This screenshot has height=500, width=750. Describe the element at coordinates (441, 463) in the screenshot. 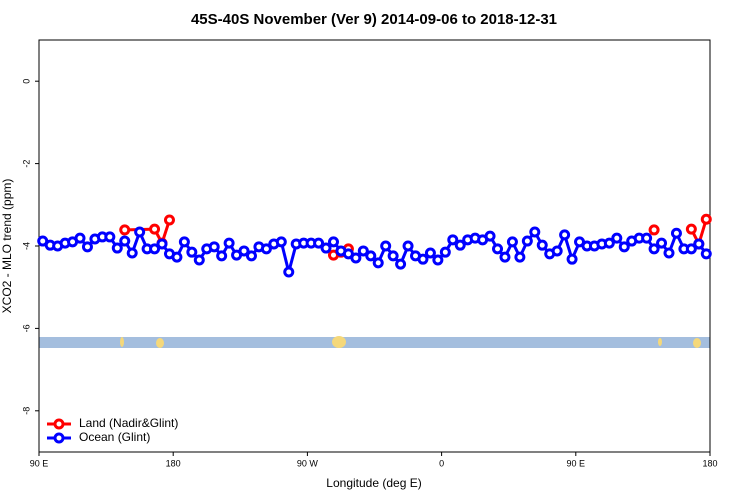

I see `x-tick-label: 0` at that location.